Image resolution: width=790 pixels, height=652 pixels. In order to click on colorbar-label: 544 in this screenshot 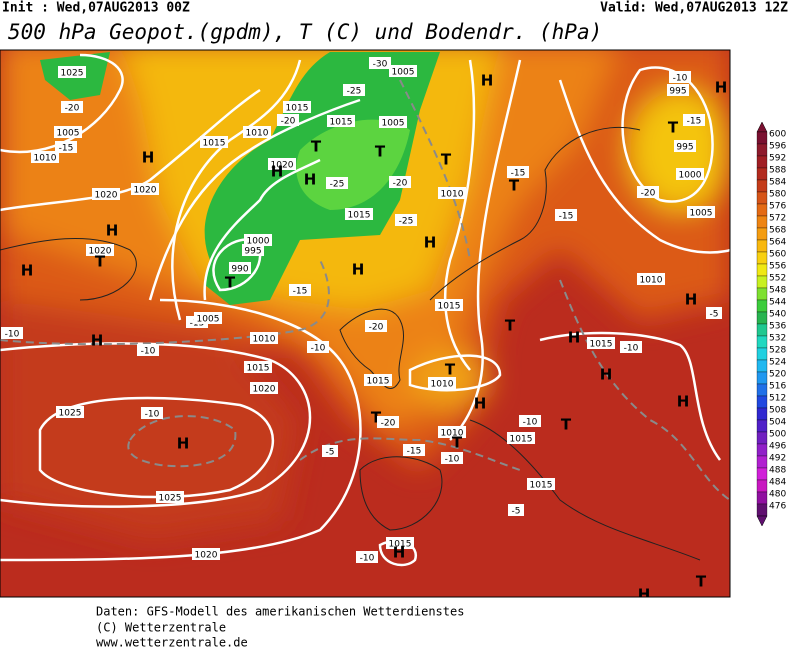, I will do `click(777, 303)`.